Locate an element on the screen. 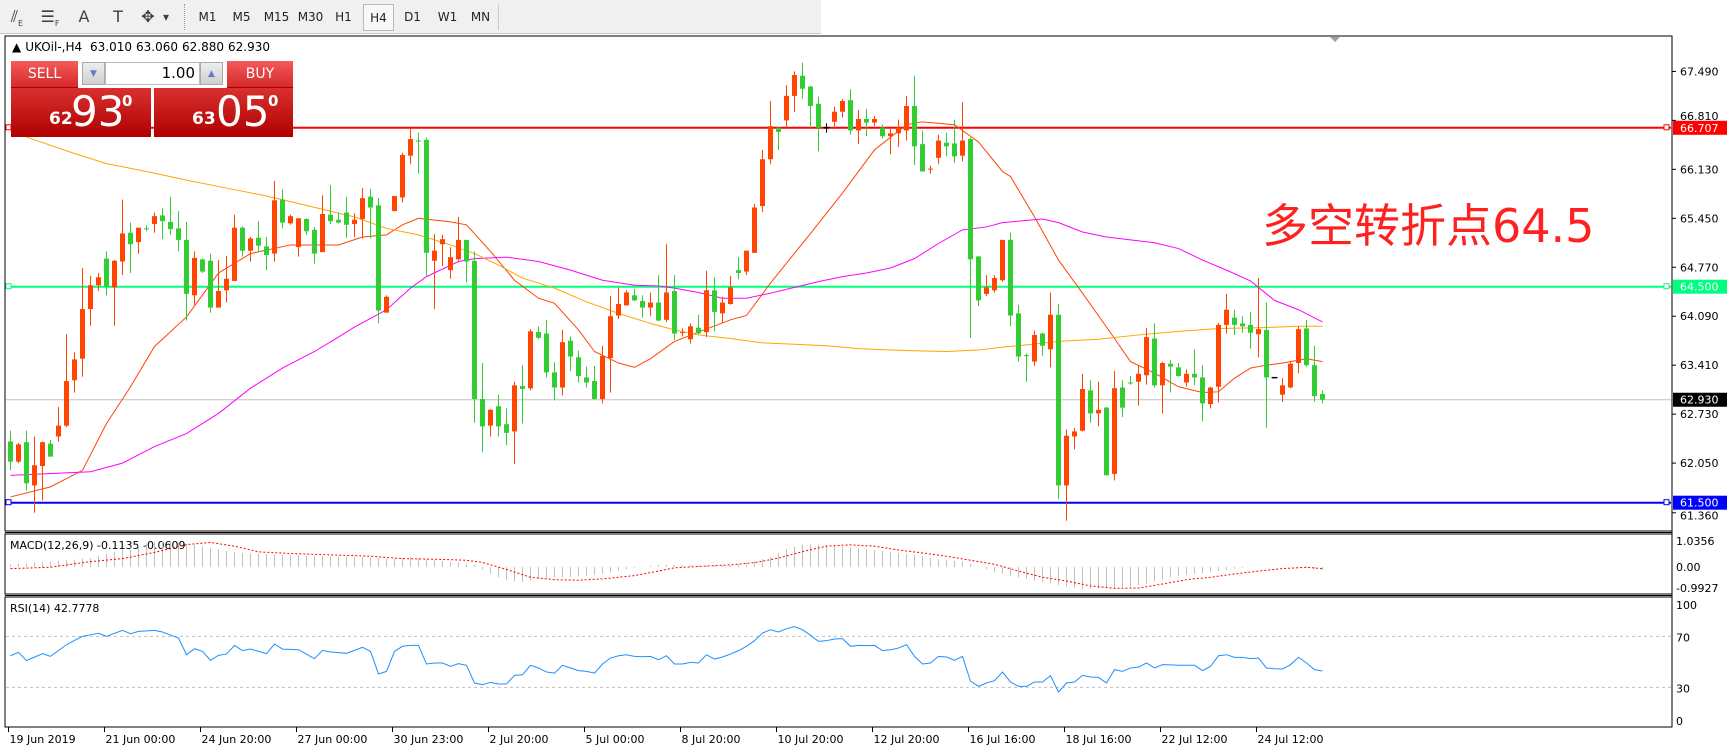  macd-axis-label: -0.9927 is located at coordinates (1697, 588).